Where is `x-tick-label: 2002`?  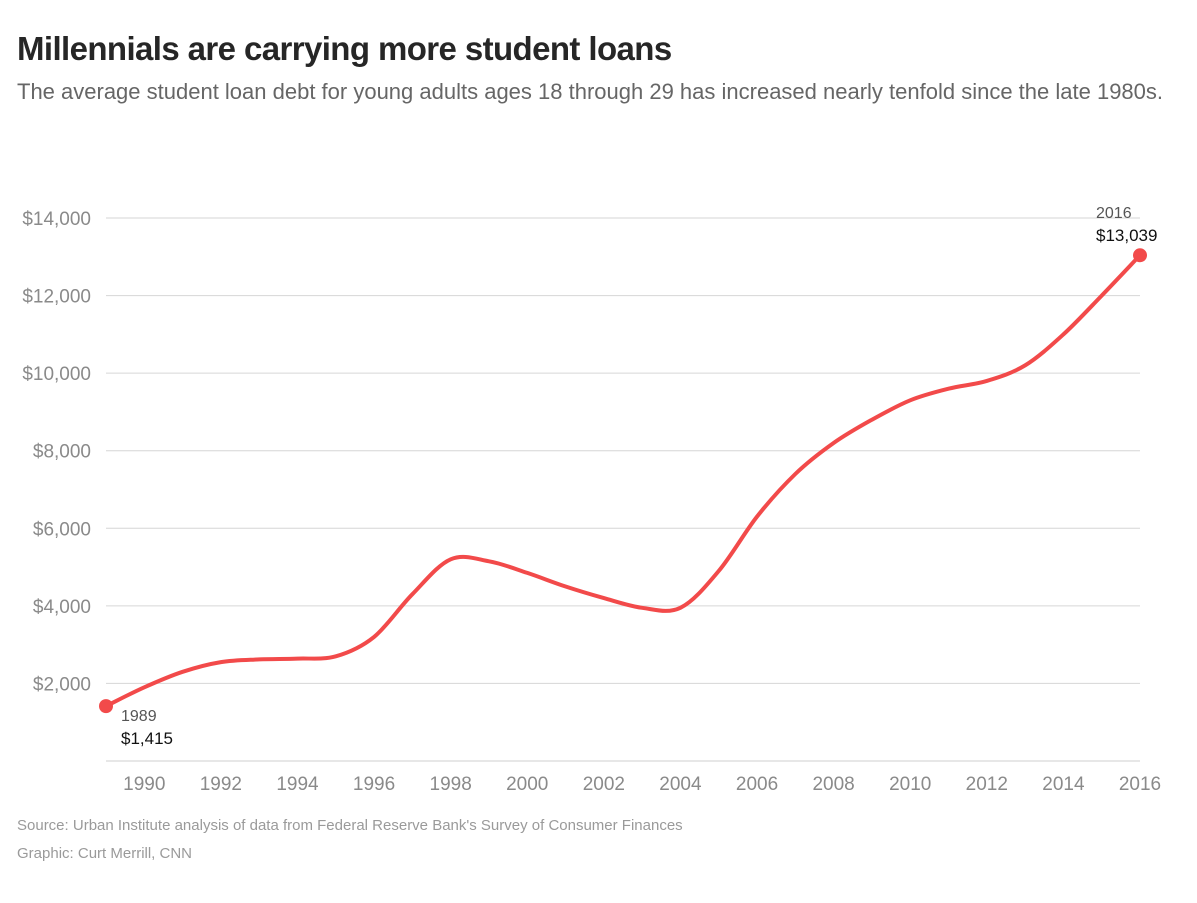
x-tick-label: 2002 is located at coordinates (604, 784).